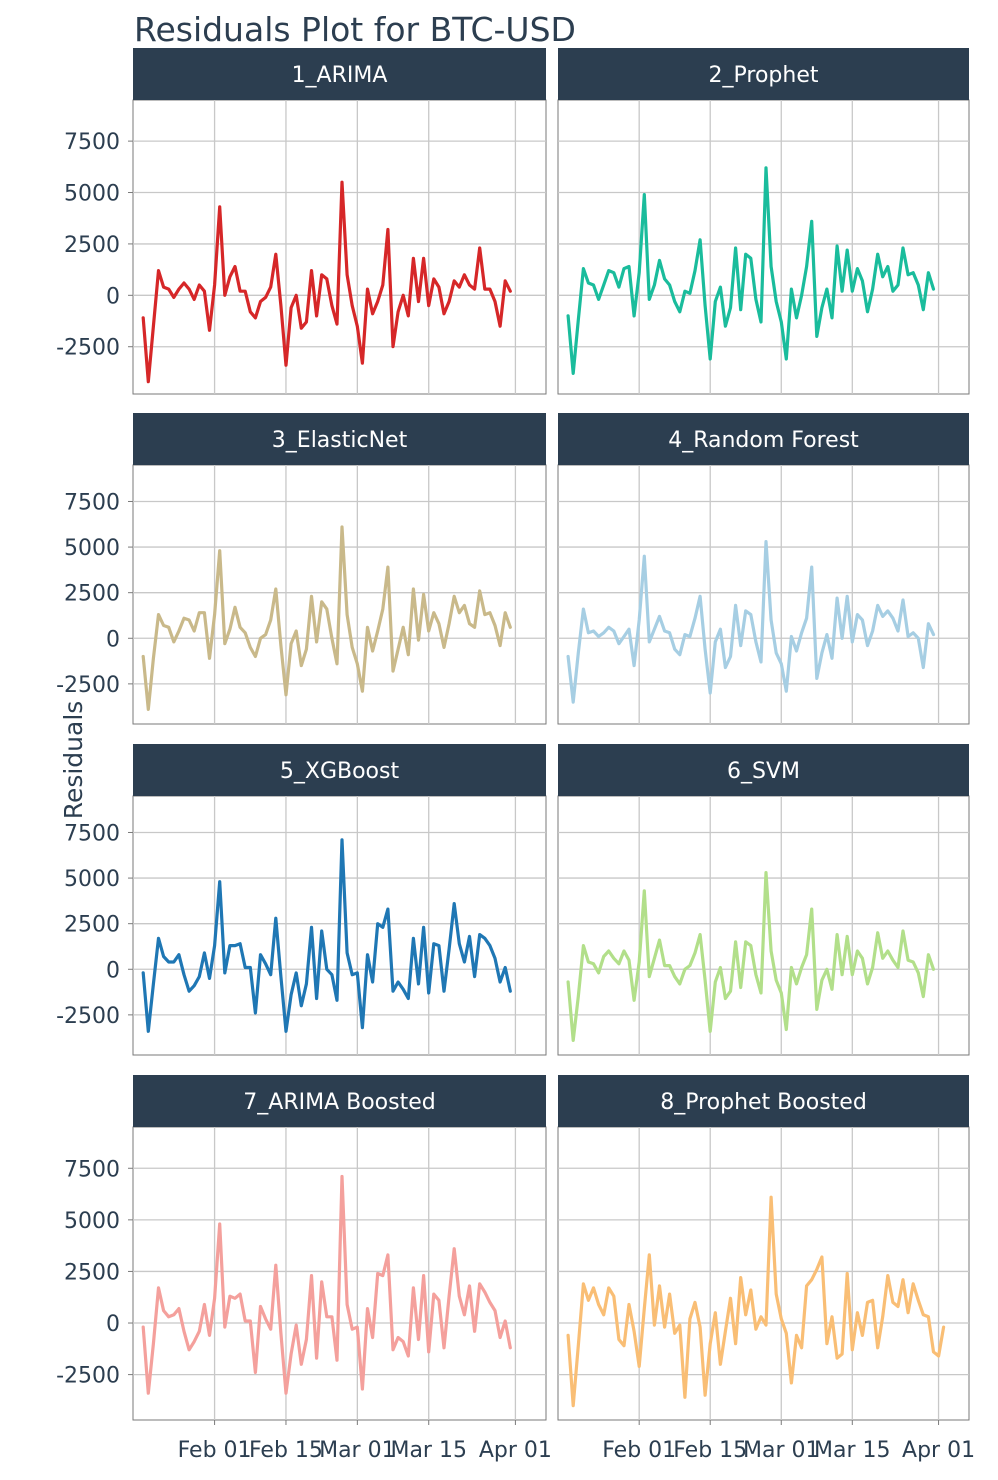 The height and width of the screenshot is (1480, 998). Describe the element at coordinates (326, 935) in the screenshot. I see `series-line-5-xgboost` at that location.